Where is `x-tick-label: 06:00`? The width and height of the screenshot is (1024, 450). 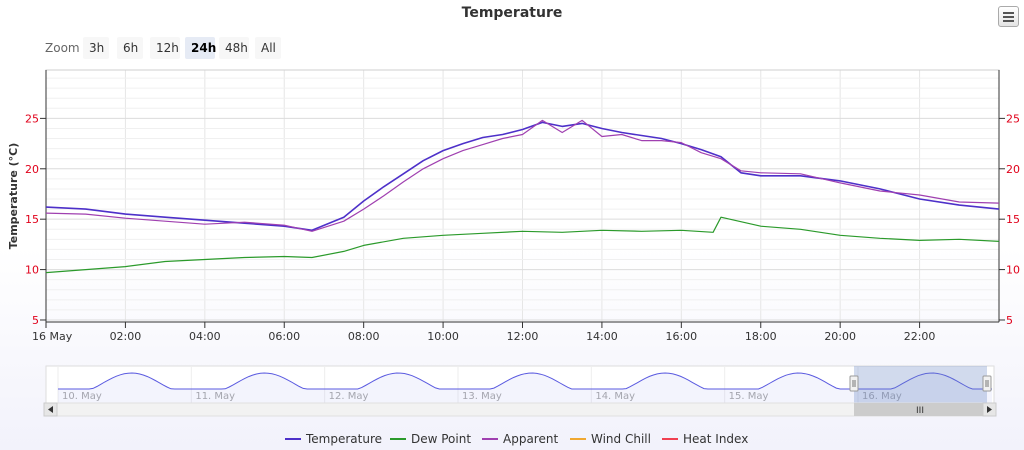
x-tick-label: 06:00 is located at coordinates (284, 336).